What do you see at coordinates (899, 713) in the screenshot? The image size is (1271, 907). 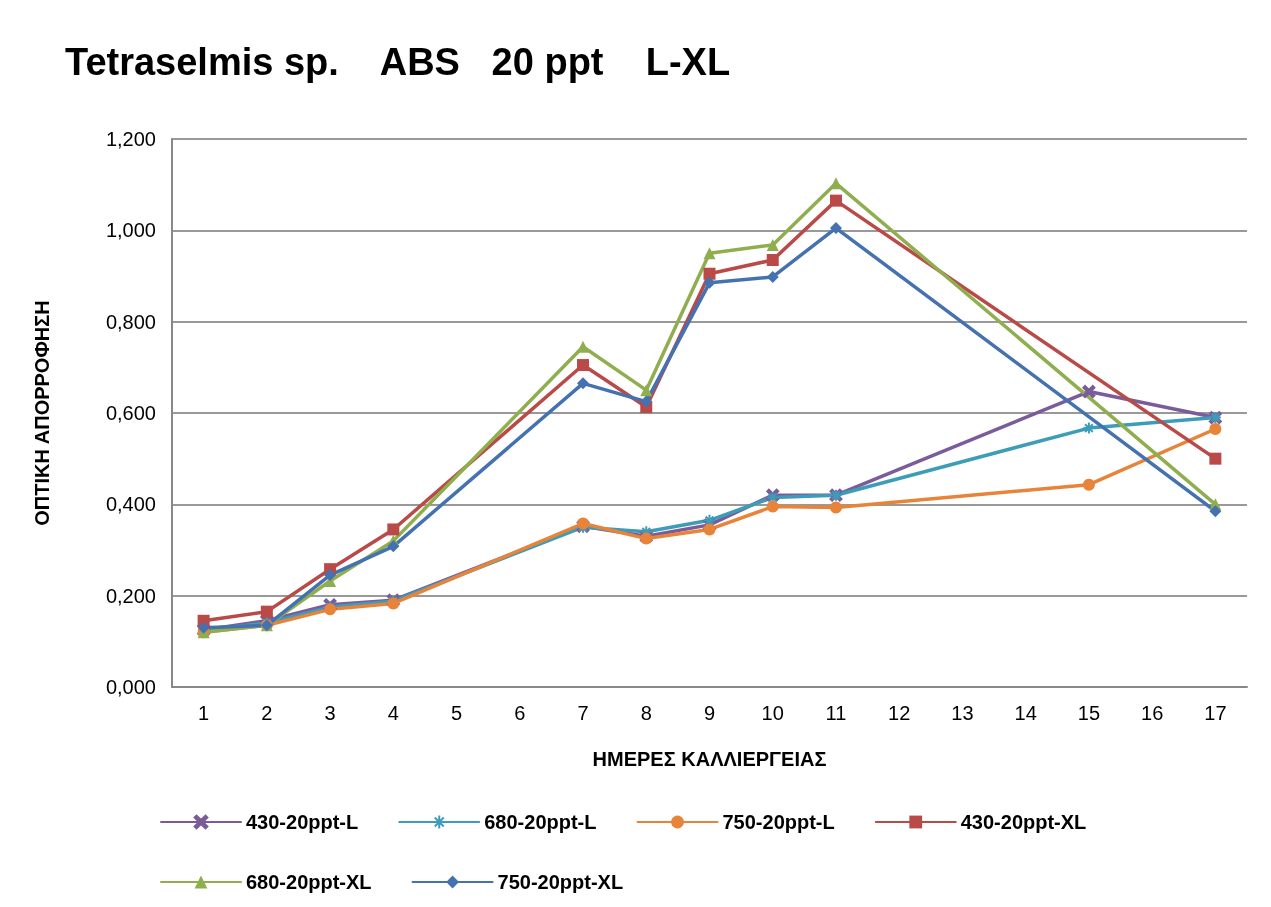 I see `x-tick-label: 12` at bounding box center [899, 713].